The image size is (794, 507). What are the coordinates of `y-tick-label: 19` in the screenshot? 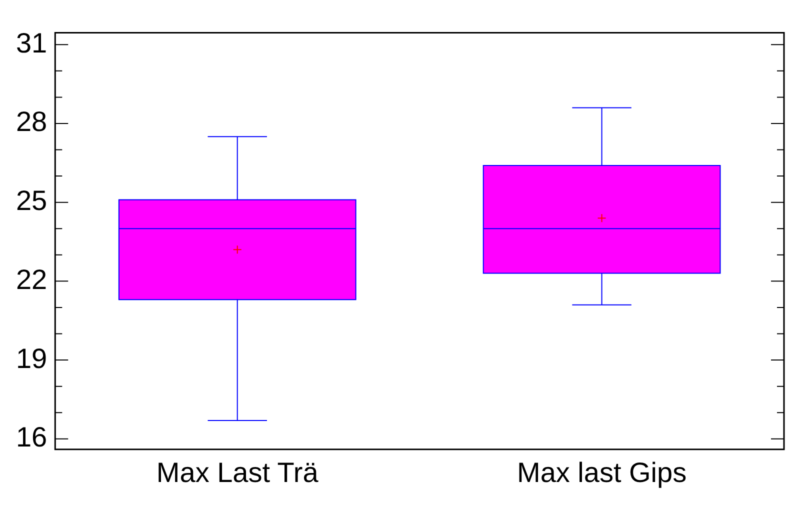 It's located at (32, 358).